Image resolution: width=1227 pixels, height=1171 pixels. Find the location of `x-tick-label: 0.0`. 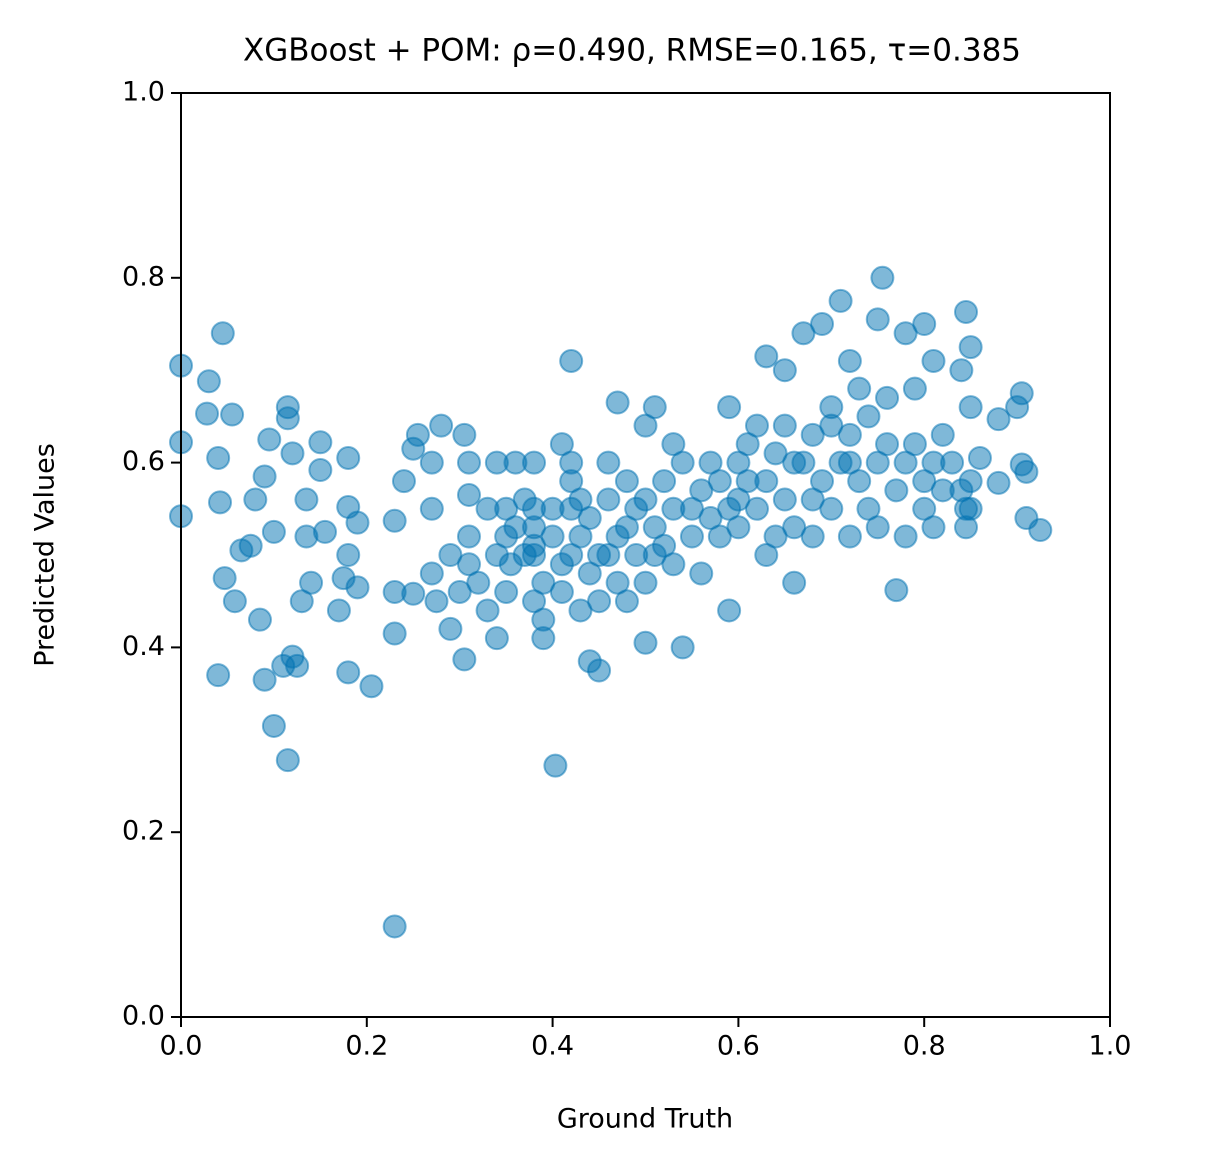

x-tick-label: 0.0 is located at coordinates (181, 1046).